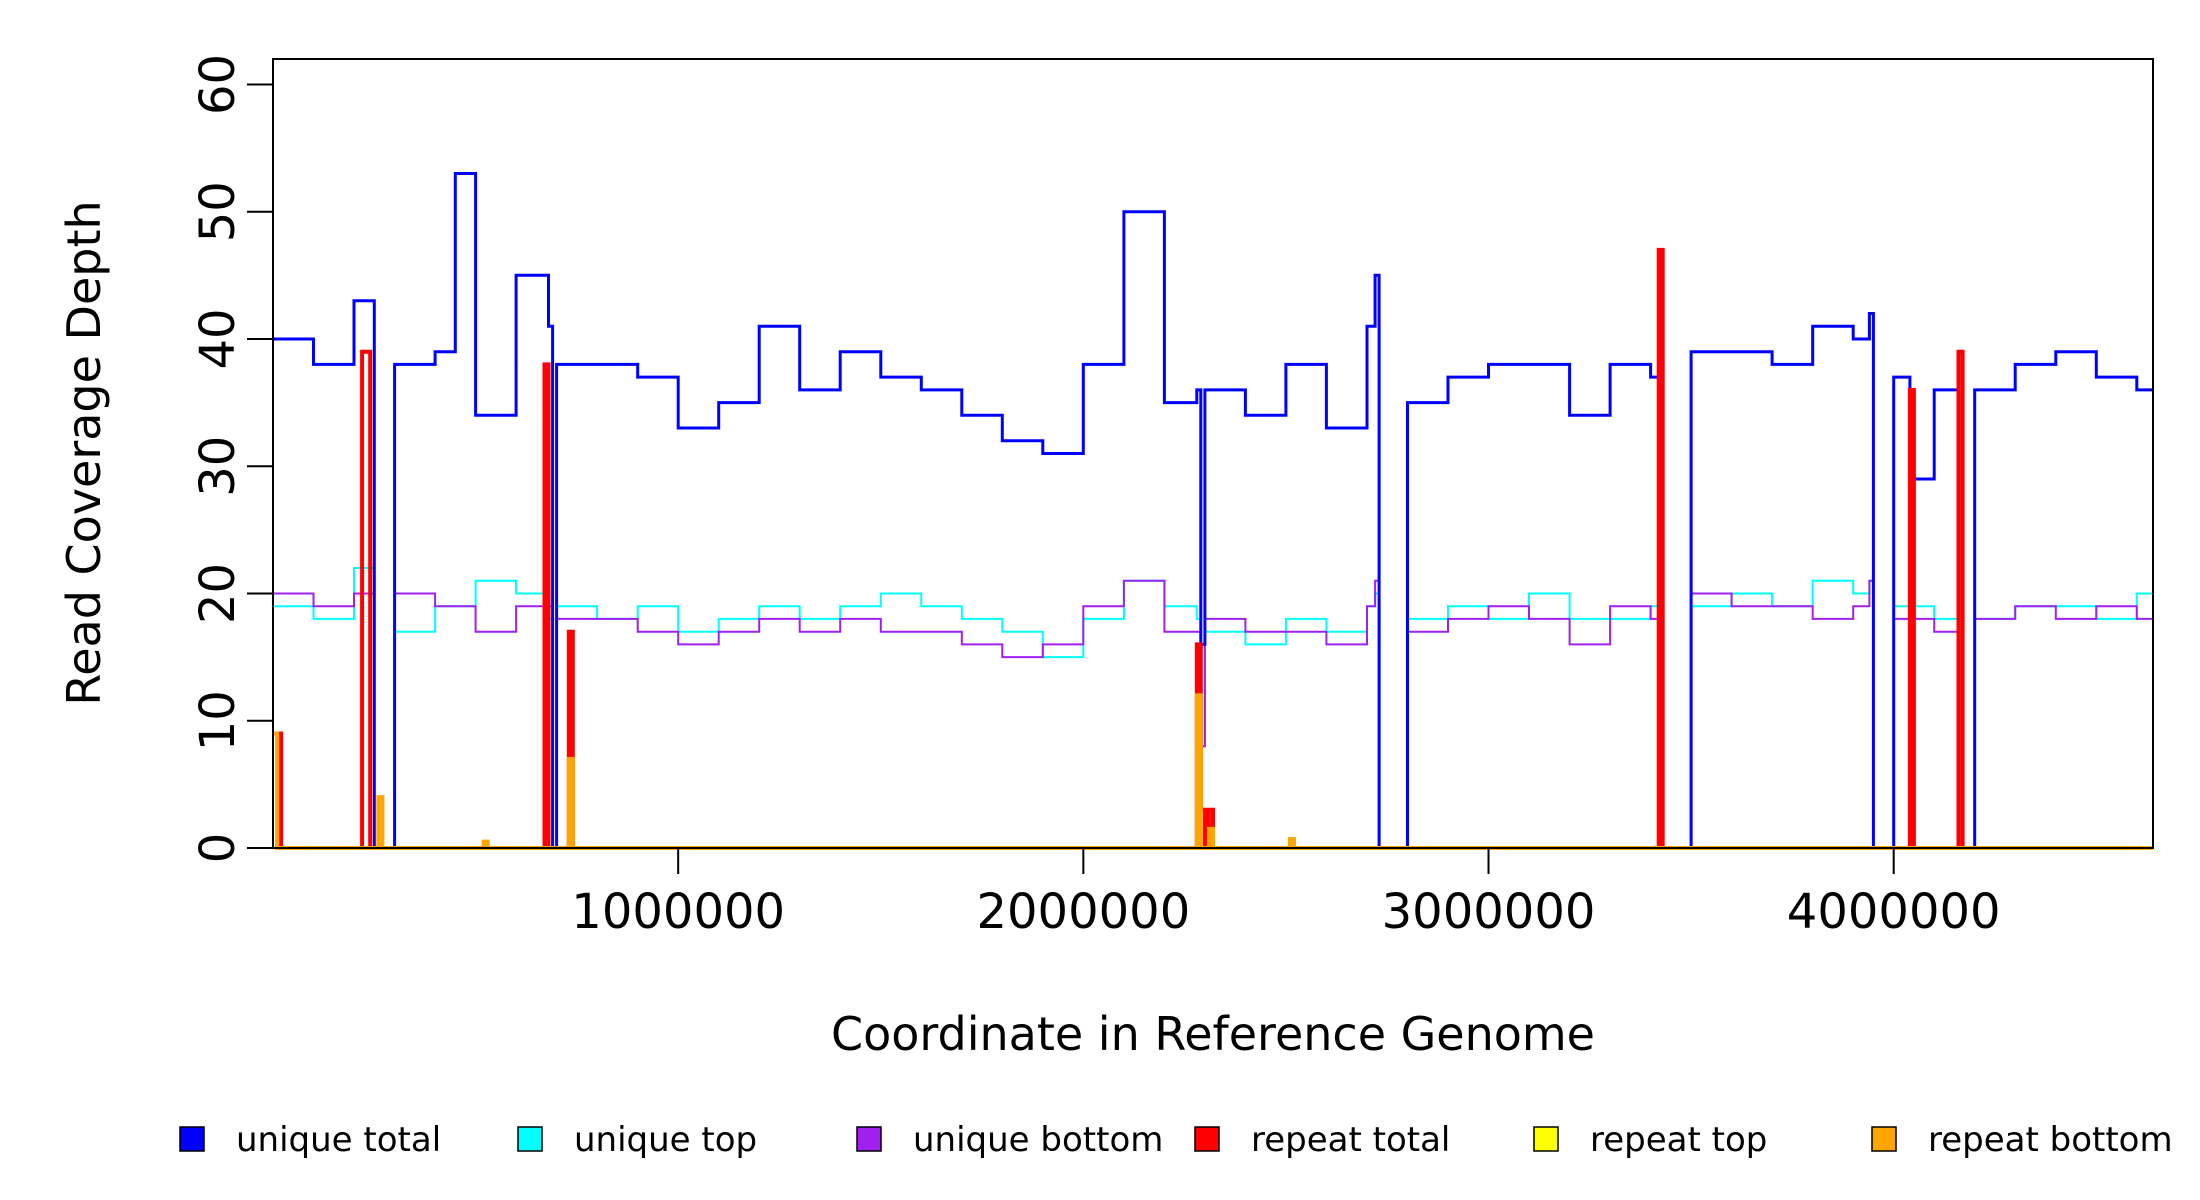  What do you see at coordinates (218, 338) in the screenshot?
I see `y-tick-label: 40` at bounding box center [218, 338].